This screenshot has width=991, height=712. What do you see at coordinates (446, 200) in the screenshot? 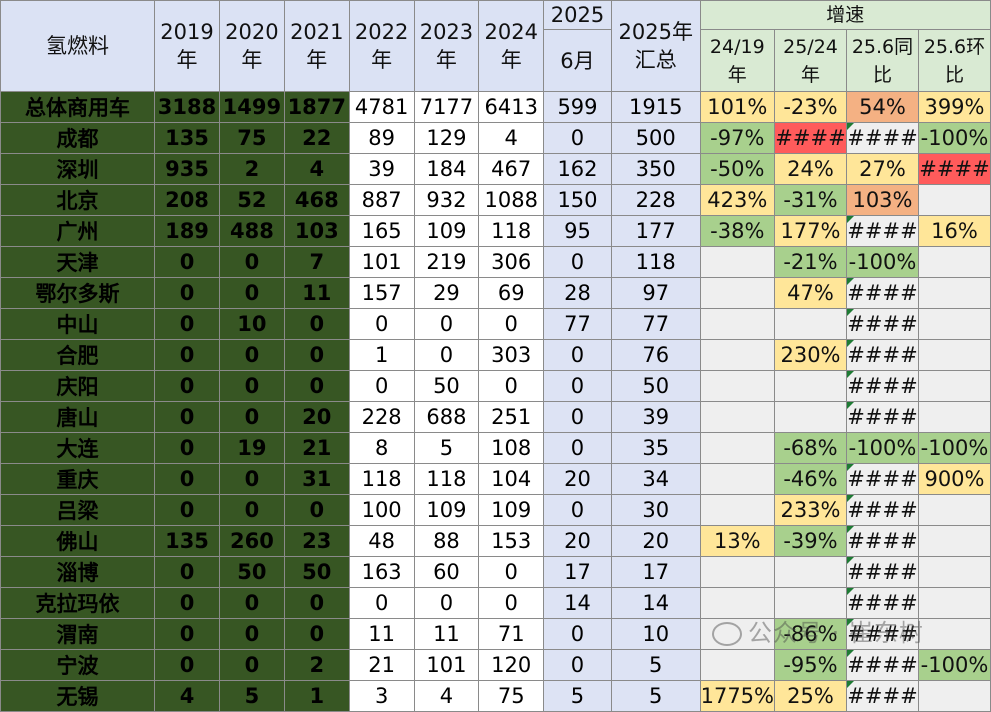
I see `value-cell: 932` at bounding box center [446, 200].